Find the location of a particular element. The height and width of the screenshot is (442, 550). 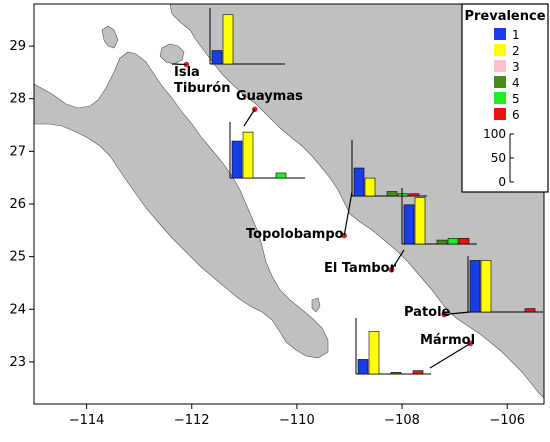

legend-label: 4 is located at coordinates (516, 83).